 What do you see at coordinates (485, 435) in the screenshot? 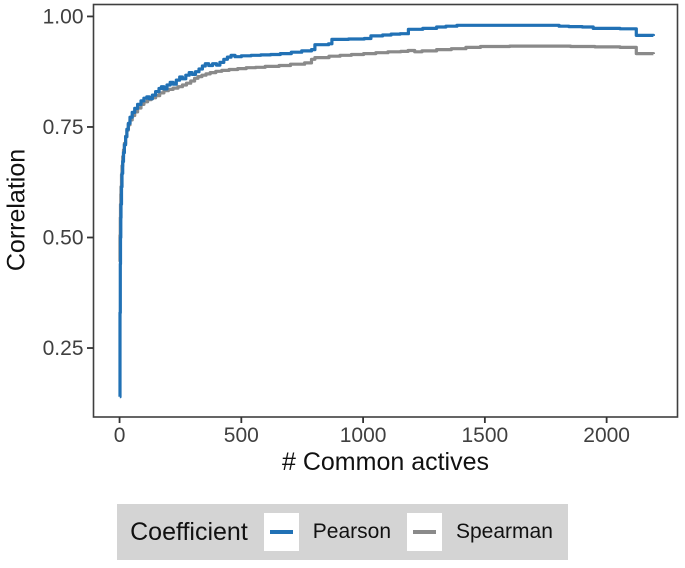
I see `x-tick-label: 1500` at bounding box center [485, 435].